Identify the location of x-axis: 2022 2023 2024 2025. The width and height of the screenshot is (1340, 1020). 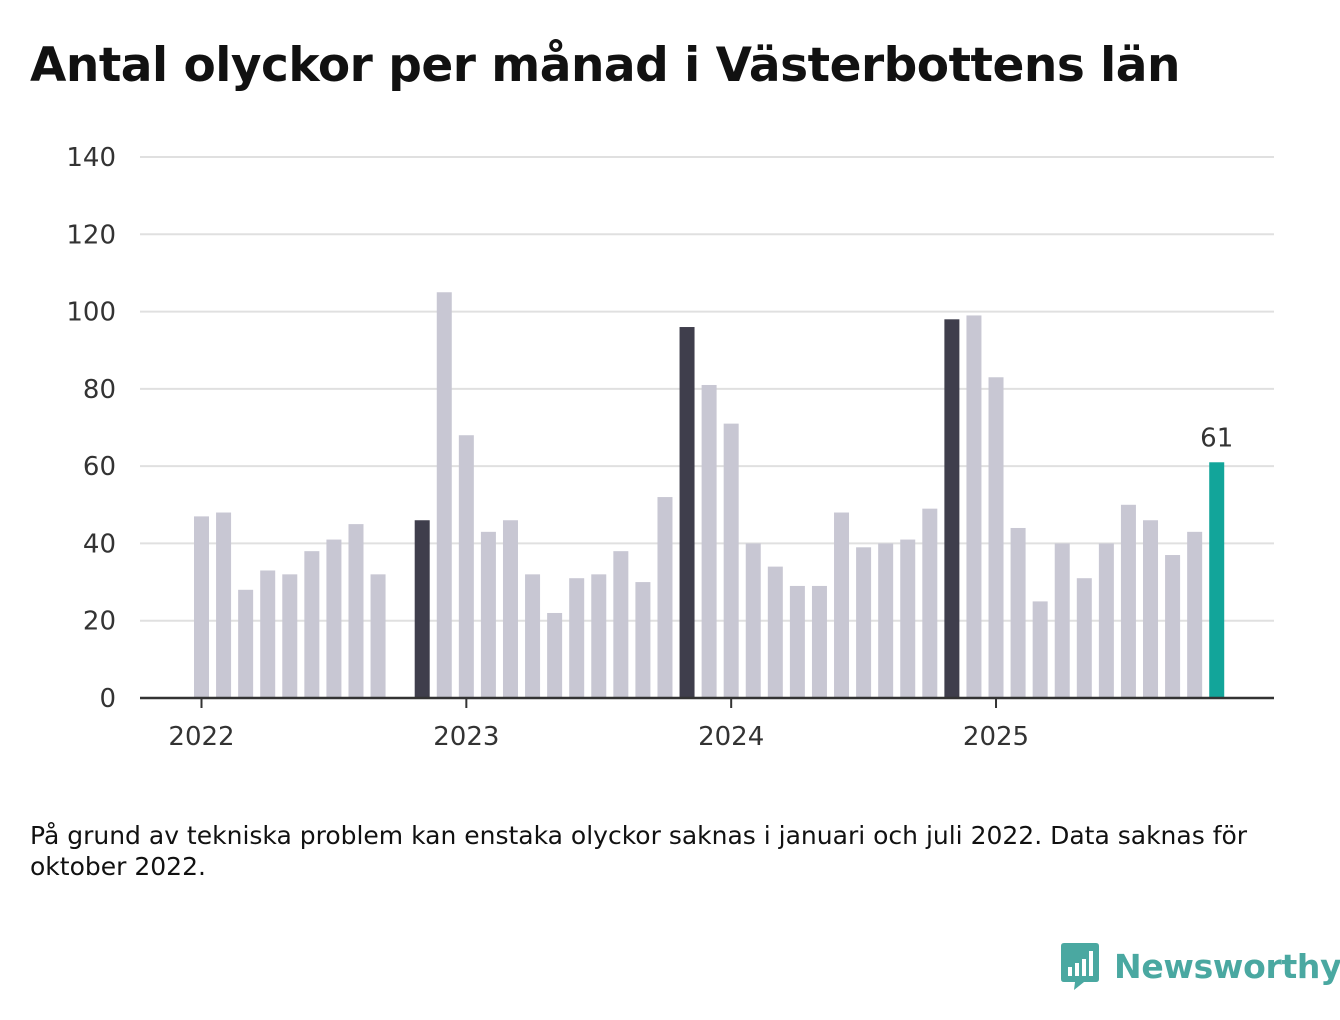
(707, 724).